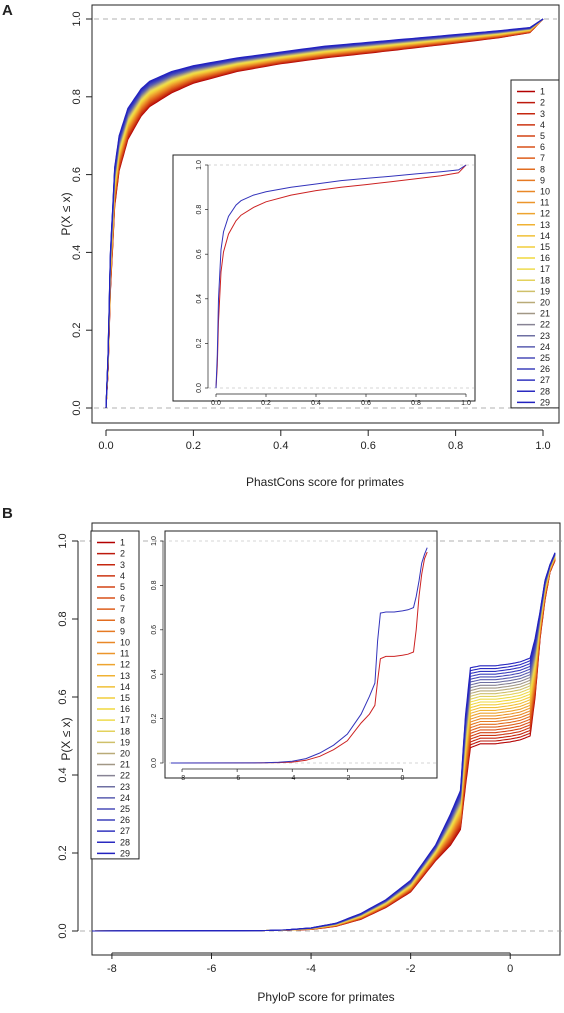 This screenshot has height=1013, width=564. Describe the element at coordinates (545, 325) in the screenshot. I see `panel-a-legend-label-22: 22` at that location.